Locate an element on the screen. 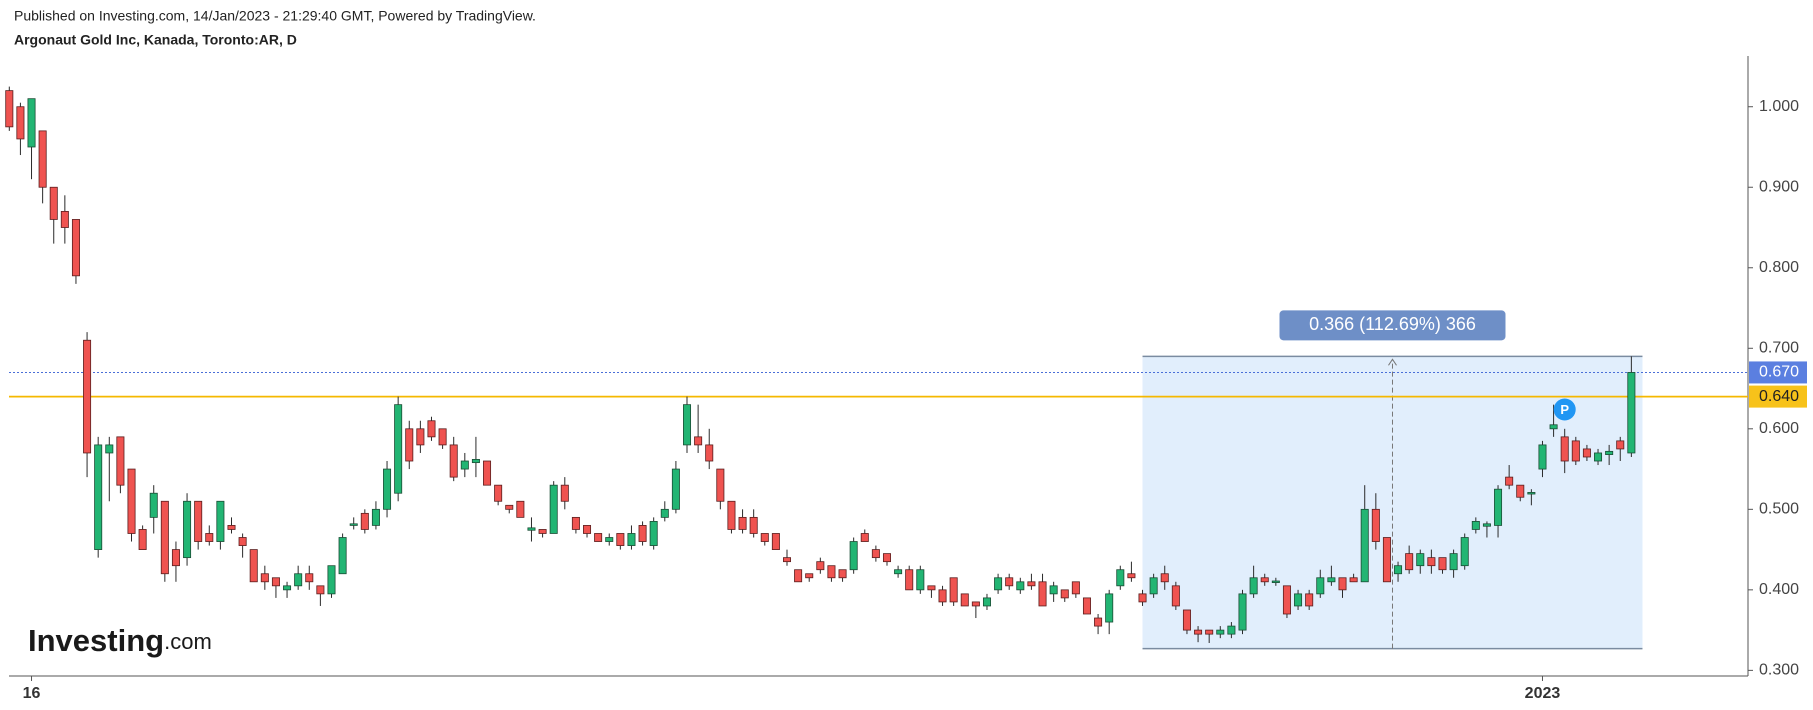 Image resolution: width=1813 pixels, height=710 pixels. pin-marker is located at coordinates (1564, 409).